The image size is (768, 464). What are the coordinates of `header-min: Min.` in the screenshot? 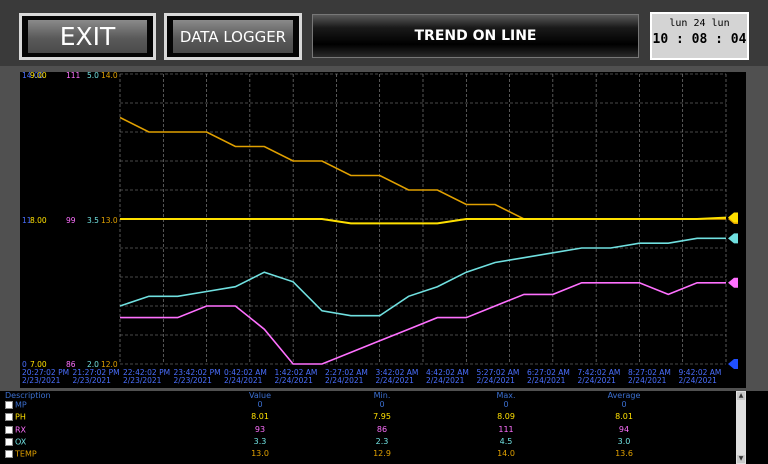 It's located at (382, 395).